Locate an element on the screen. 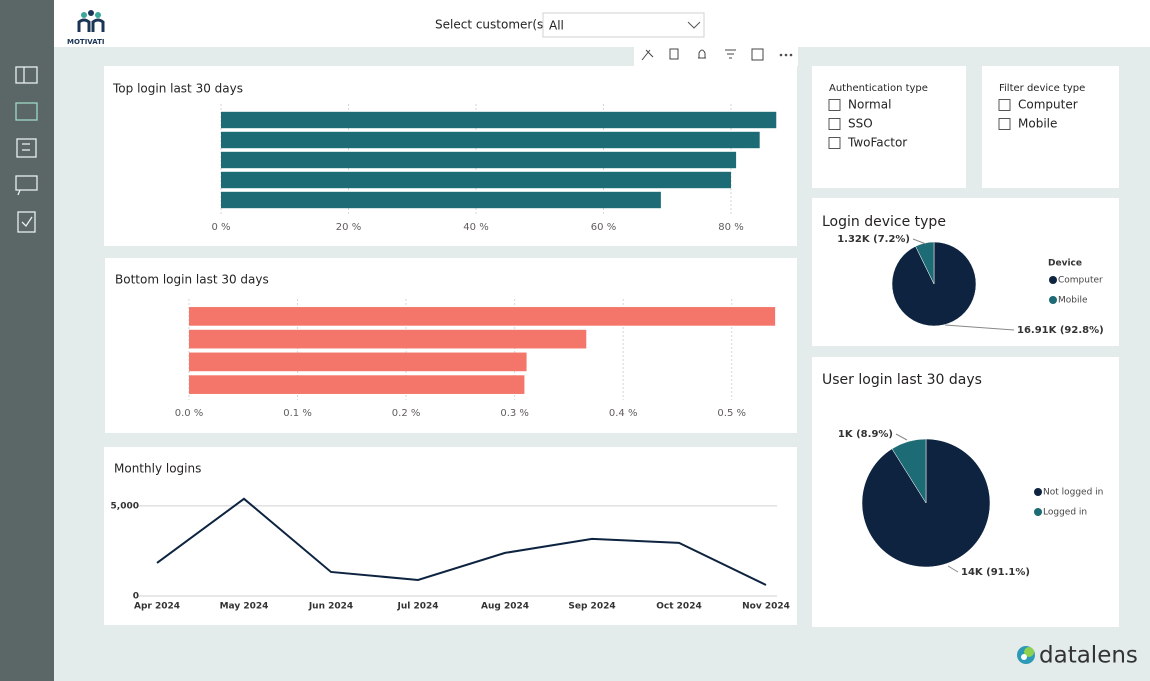 This screenshot has height=681, width=1150. legend-label: Computer is located at coordinates (1080, 281).